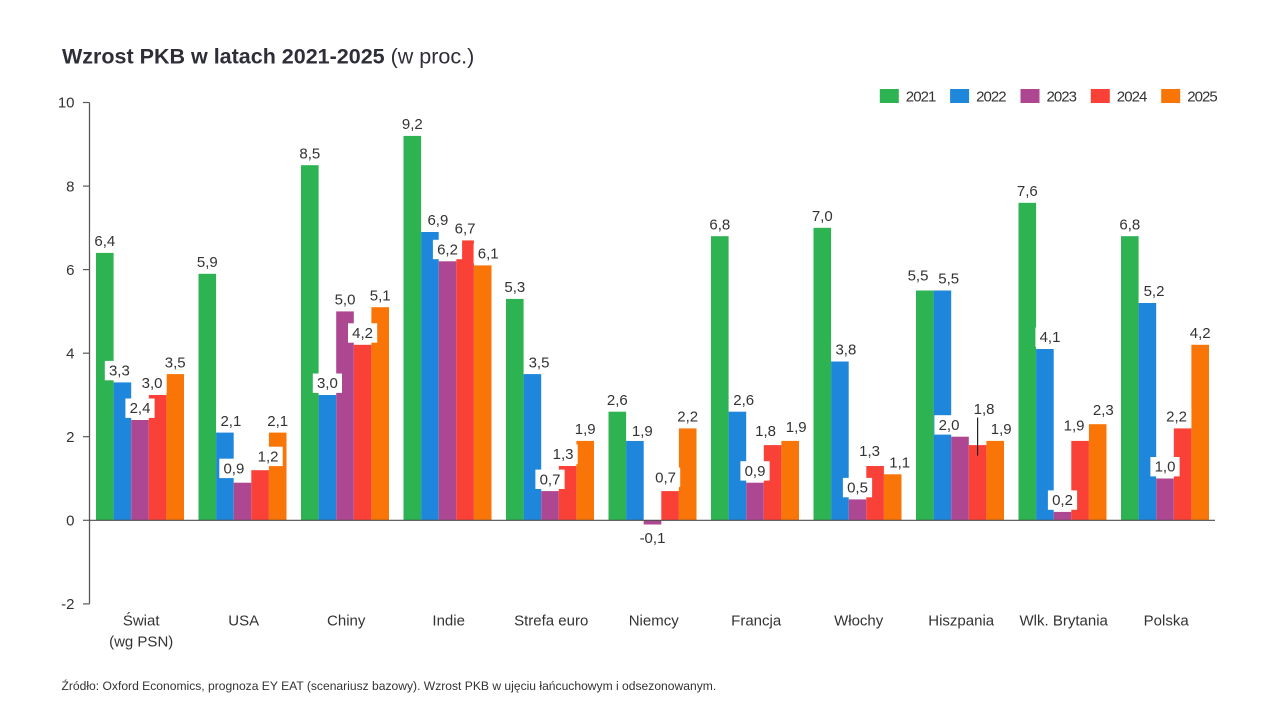 The width and height of the screenshot is (1280, 725). Describe the element at coordinates (447, 250) in the screenshot. I see `svg-text: 6,2` at that location.